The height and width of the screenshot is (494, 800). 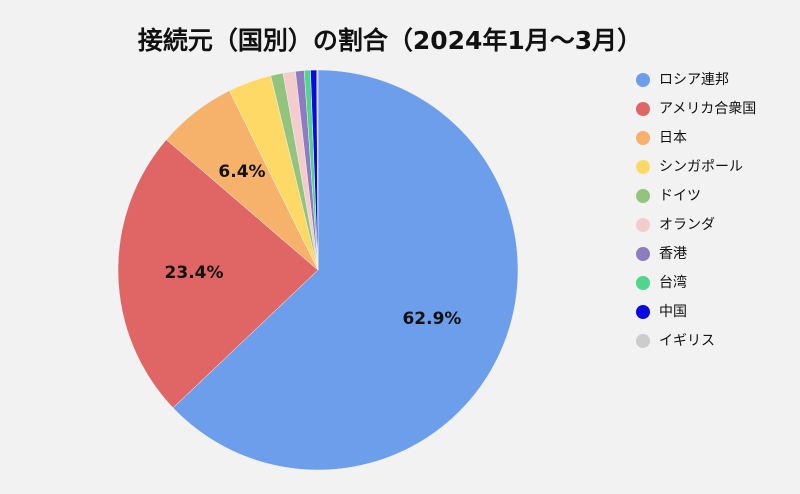 I want to click on data-label: 62.9%, so click(x=431, y=319).